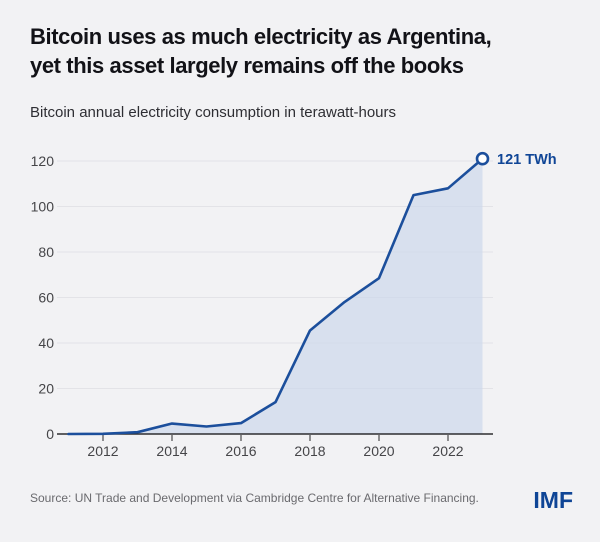  I want to click on imf-logo: IMF, so click(553, 500).